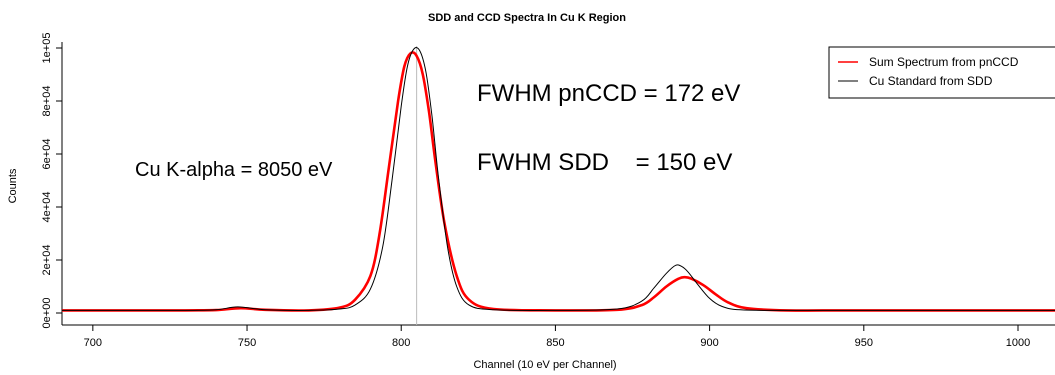 The width and height of the screenshot is (1055, 375). Describe the element at coordinates (47, 154) in the screenshot. I see `y-tick-label: 6e+04` at that location.